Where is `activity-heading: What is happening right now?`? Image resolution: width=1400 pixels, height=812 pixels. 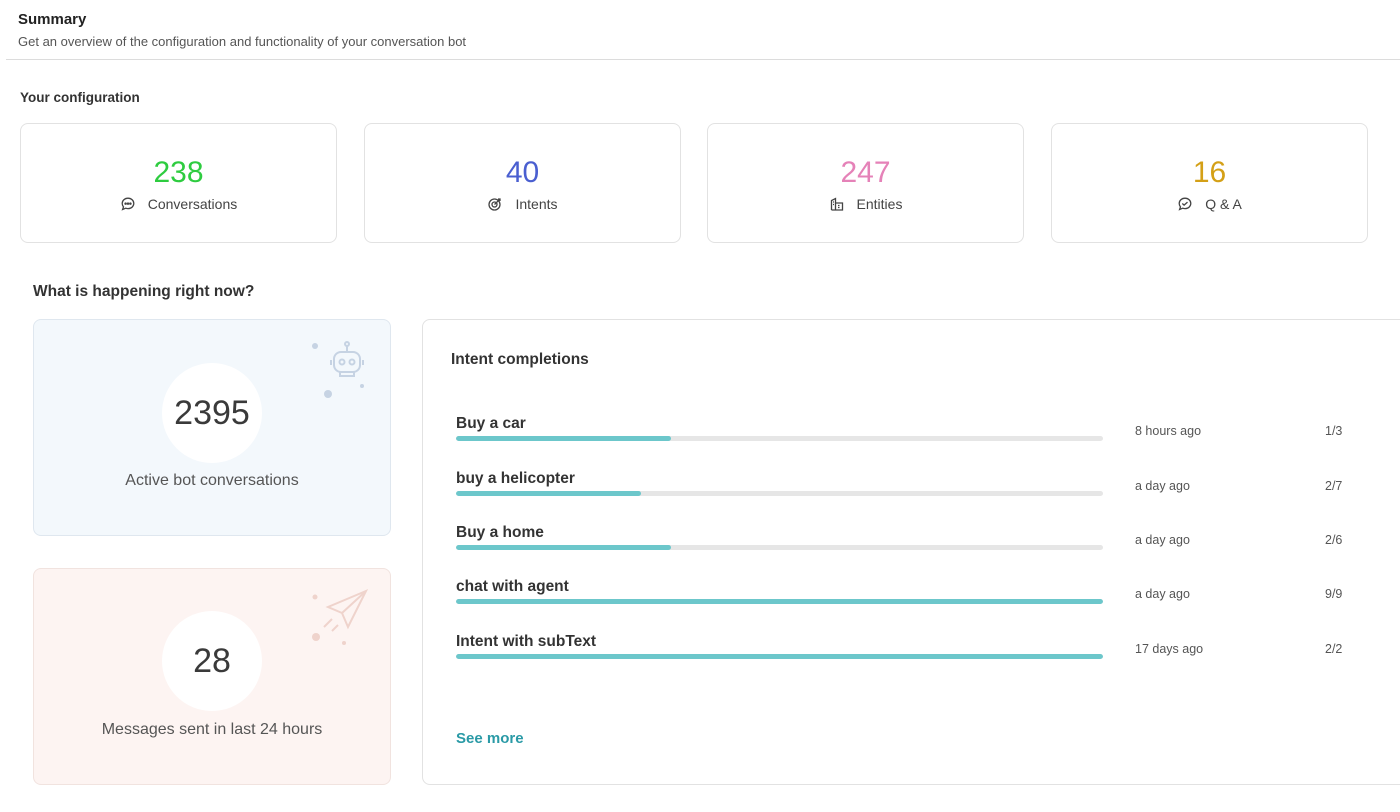 activity-heading: What is happening right now? is located at coordinates (144, 291).